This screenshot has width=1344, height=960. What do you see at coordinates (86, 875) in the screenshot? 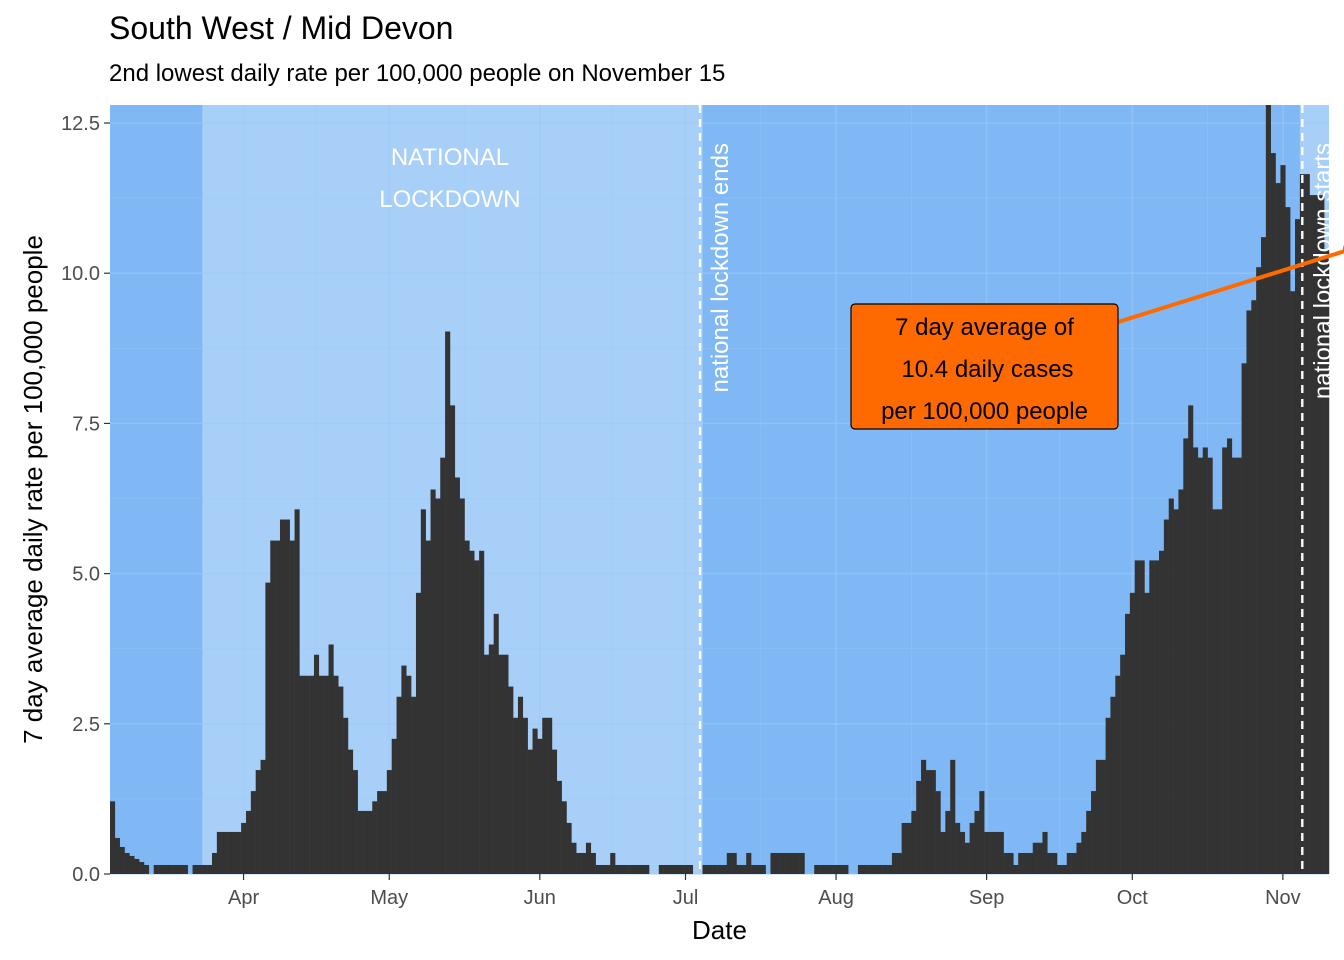
I see `y-tick-label: 0.0` at bounding box center [86, 875].